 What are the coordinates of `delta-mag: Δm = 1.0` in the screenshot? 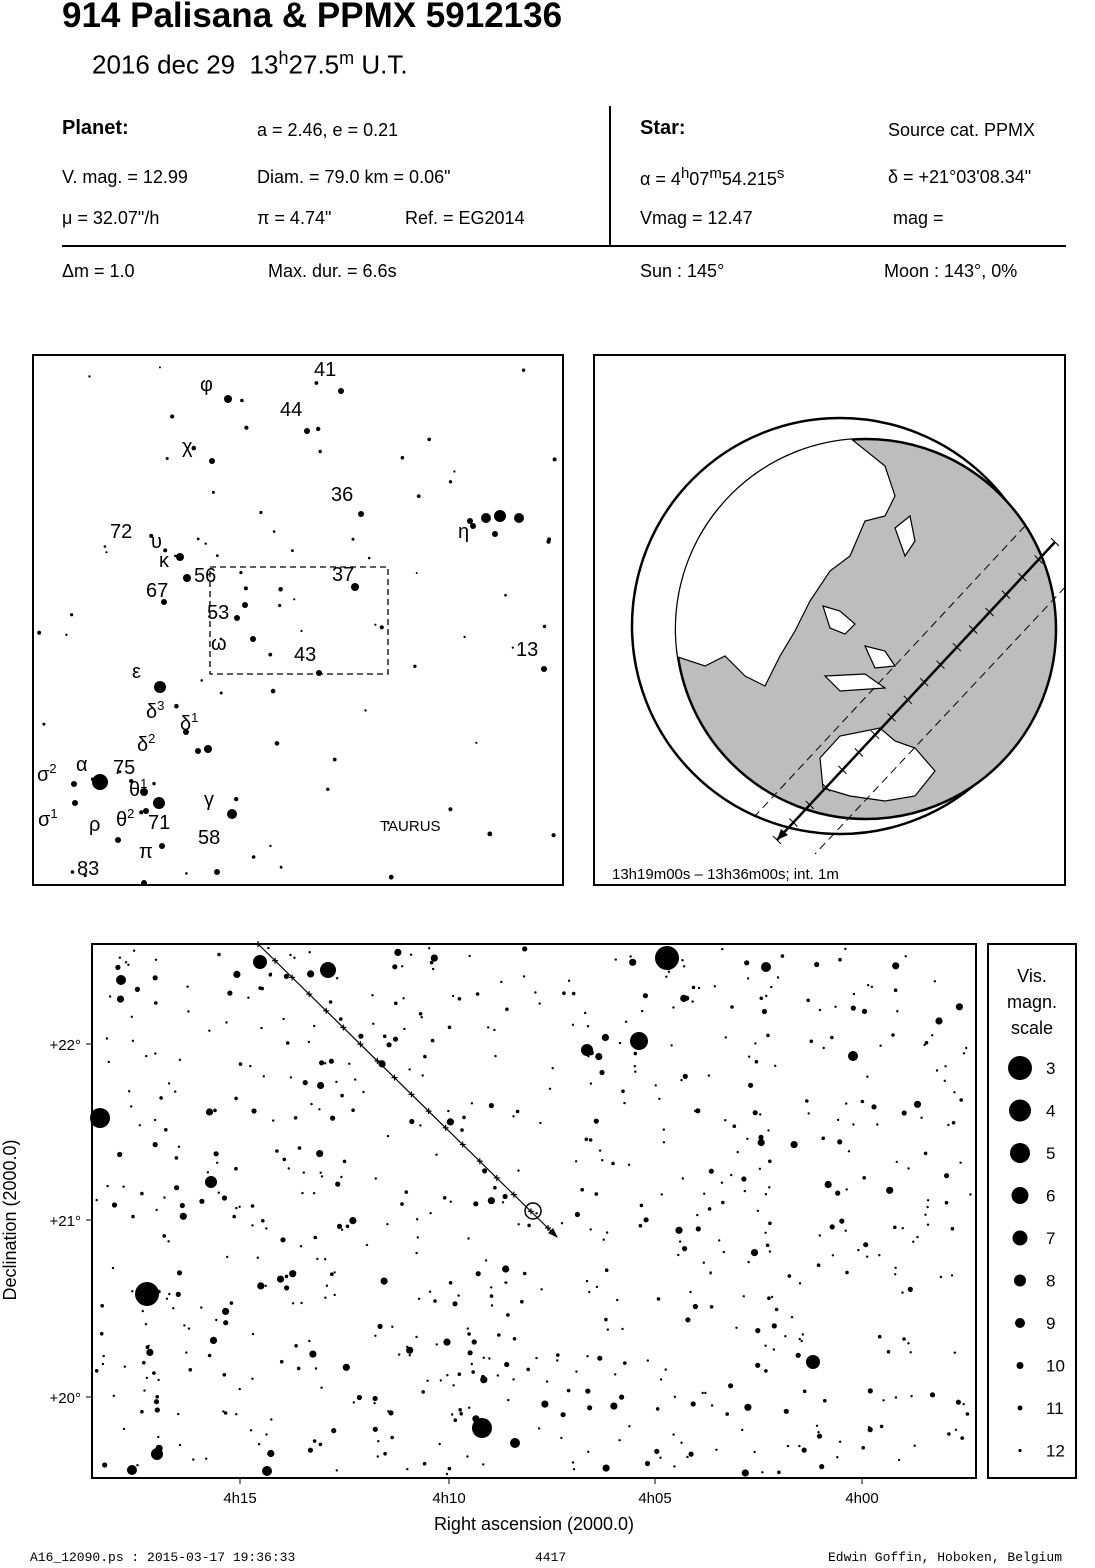 It's located at (98, 271).